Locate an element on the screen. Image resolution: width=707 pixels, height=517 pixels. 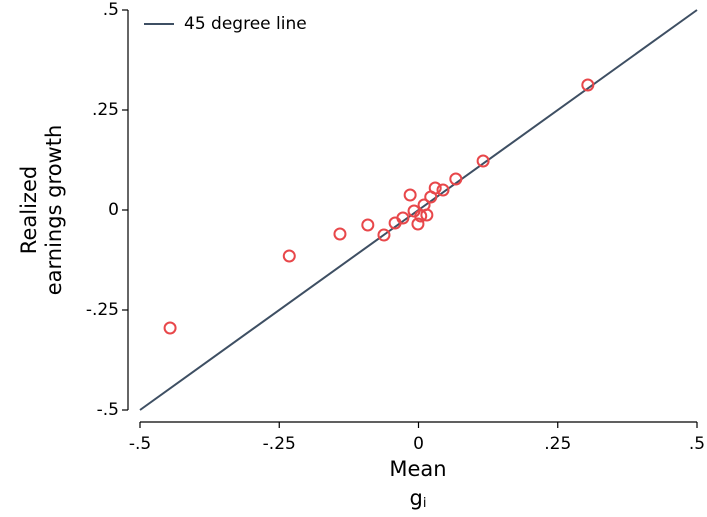
x-axis-label: gi is located at coordinates (418, 498).